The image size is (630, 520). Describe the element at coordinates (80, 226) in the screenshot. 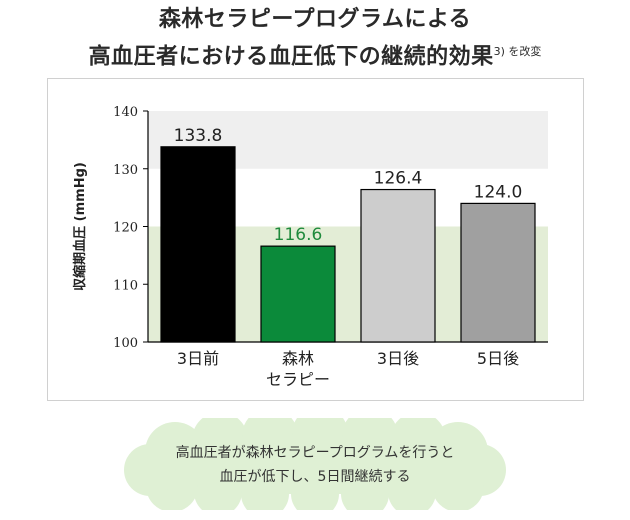

I see `y-axis-label: 収縮期血圧 (mmHg)` at that location.